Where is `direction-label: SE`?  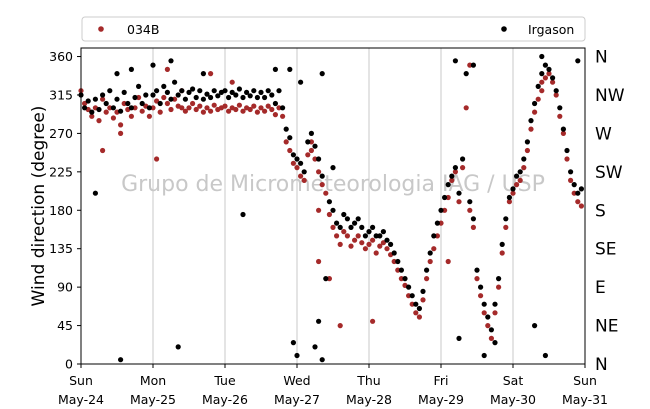
direction-label: SE is located at coordinates (606, 250).